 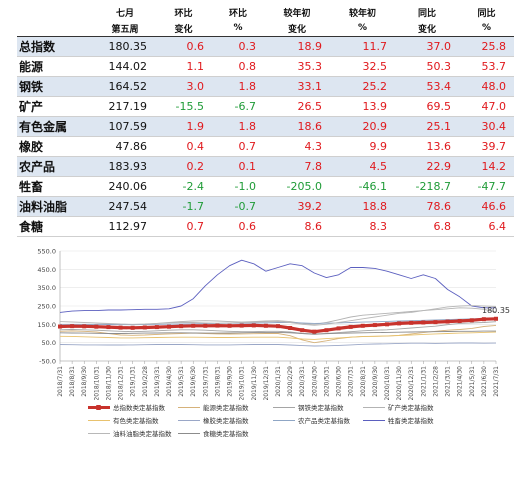 What do you see at coordinates (486, 106) in the screenshot?
I see `cell-yoy-pct: 47.0` at bounding box center [486, 106].